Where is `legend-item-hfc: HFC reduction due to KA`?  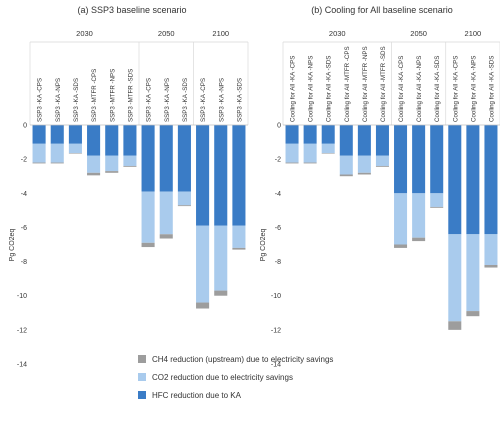 legend-item-hfc: HFC reduction due to KA is located at coordinates (268, 395).